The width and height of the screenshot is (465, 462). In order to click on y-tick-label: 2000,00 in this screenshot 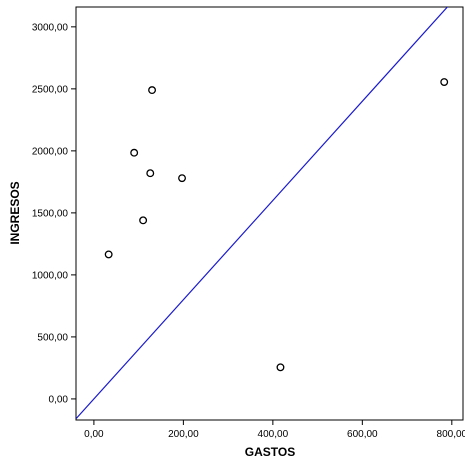, I will do `click(50, 151)`.